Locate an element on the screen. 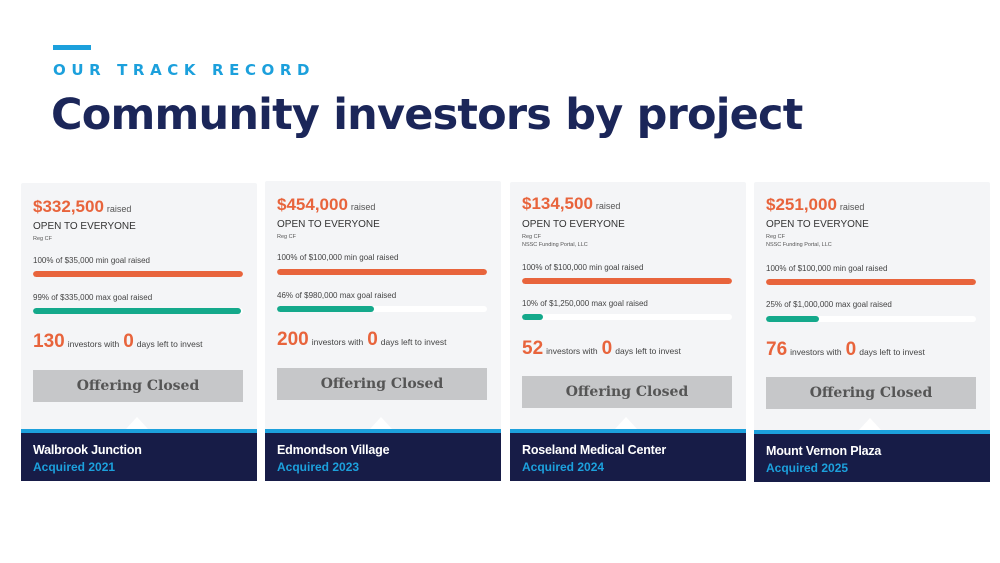 The width and height of the screenshot is (1000, 563). project-footer: Roseland Medical Center Acquired 2024 is located at coordinates (628, 455).